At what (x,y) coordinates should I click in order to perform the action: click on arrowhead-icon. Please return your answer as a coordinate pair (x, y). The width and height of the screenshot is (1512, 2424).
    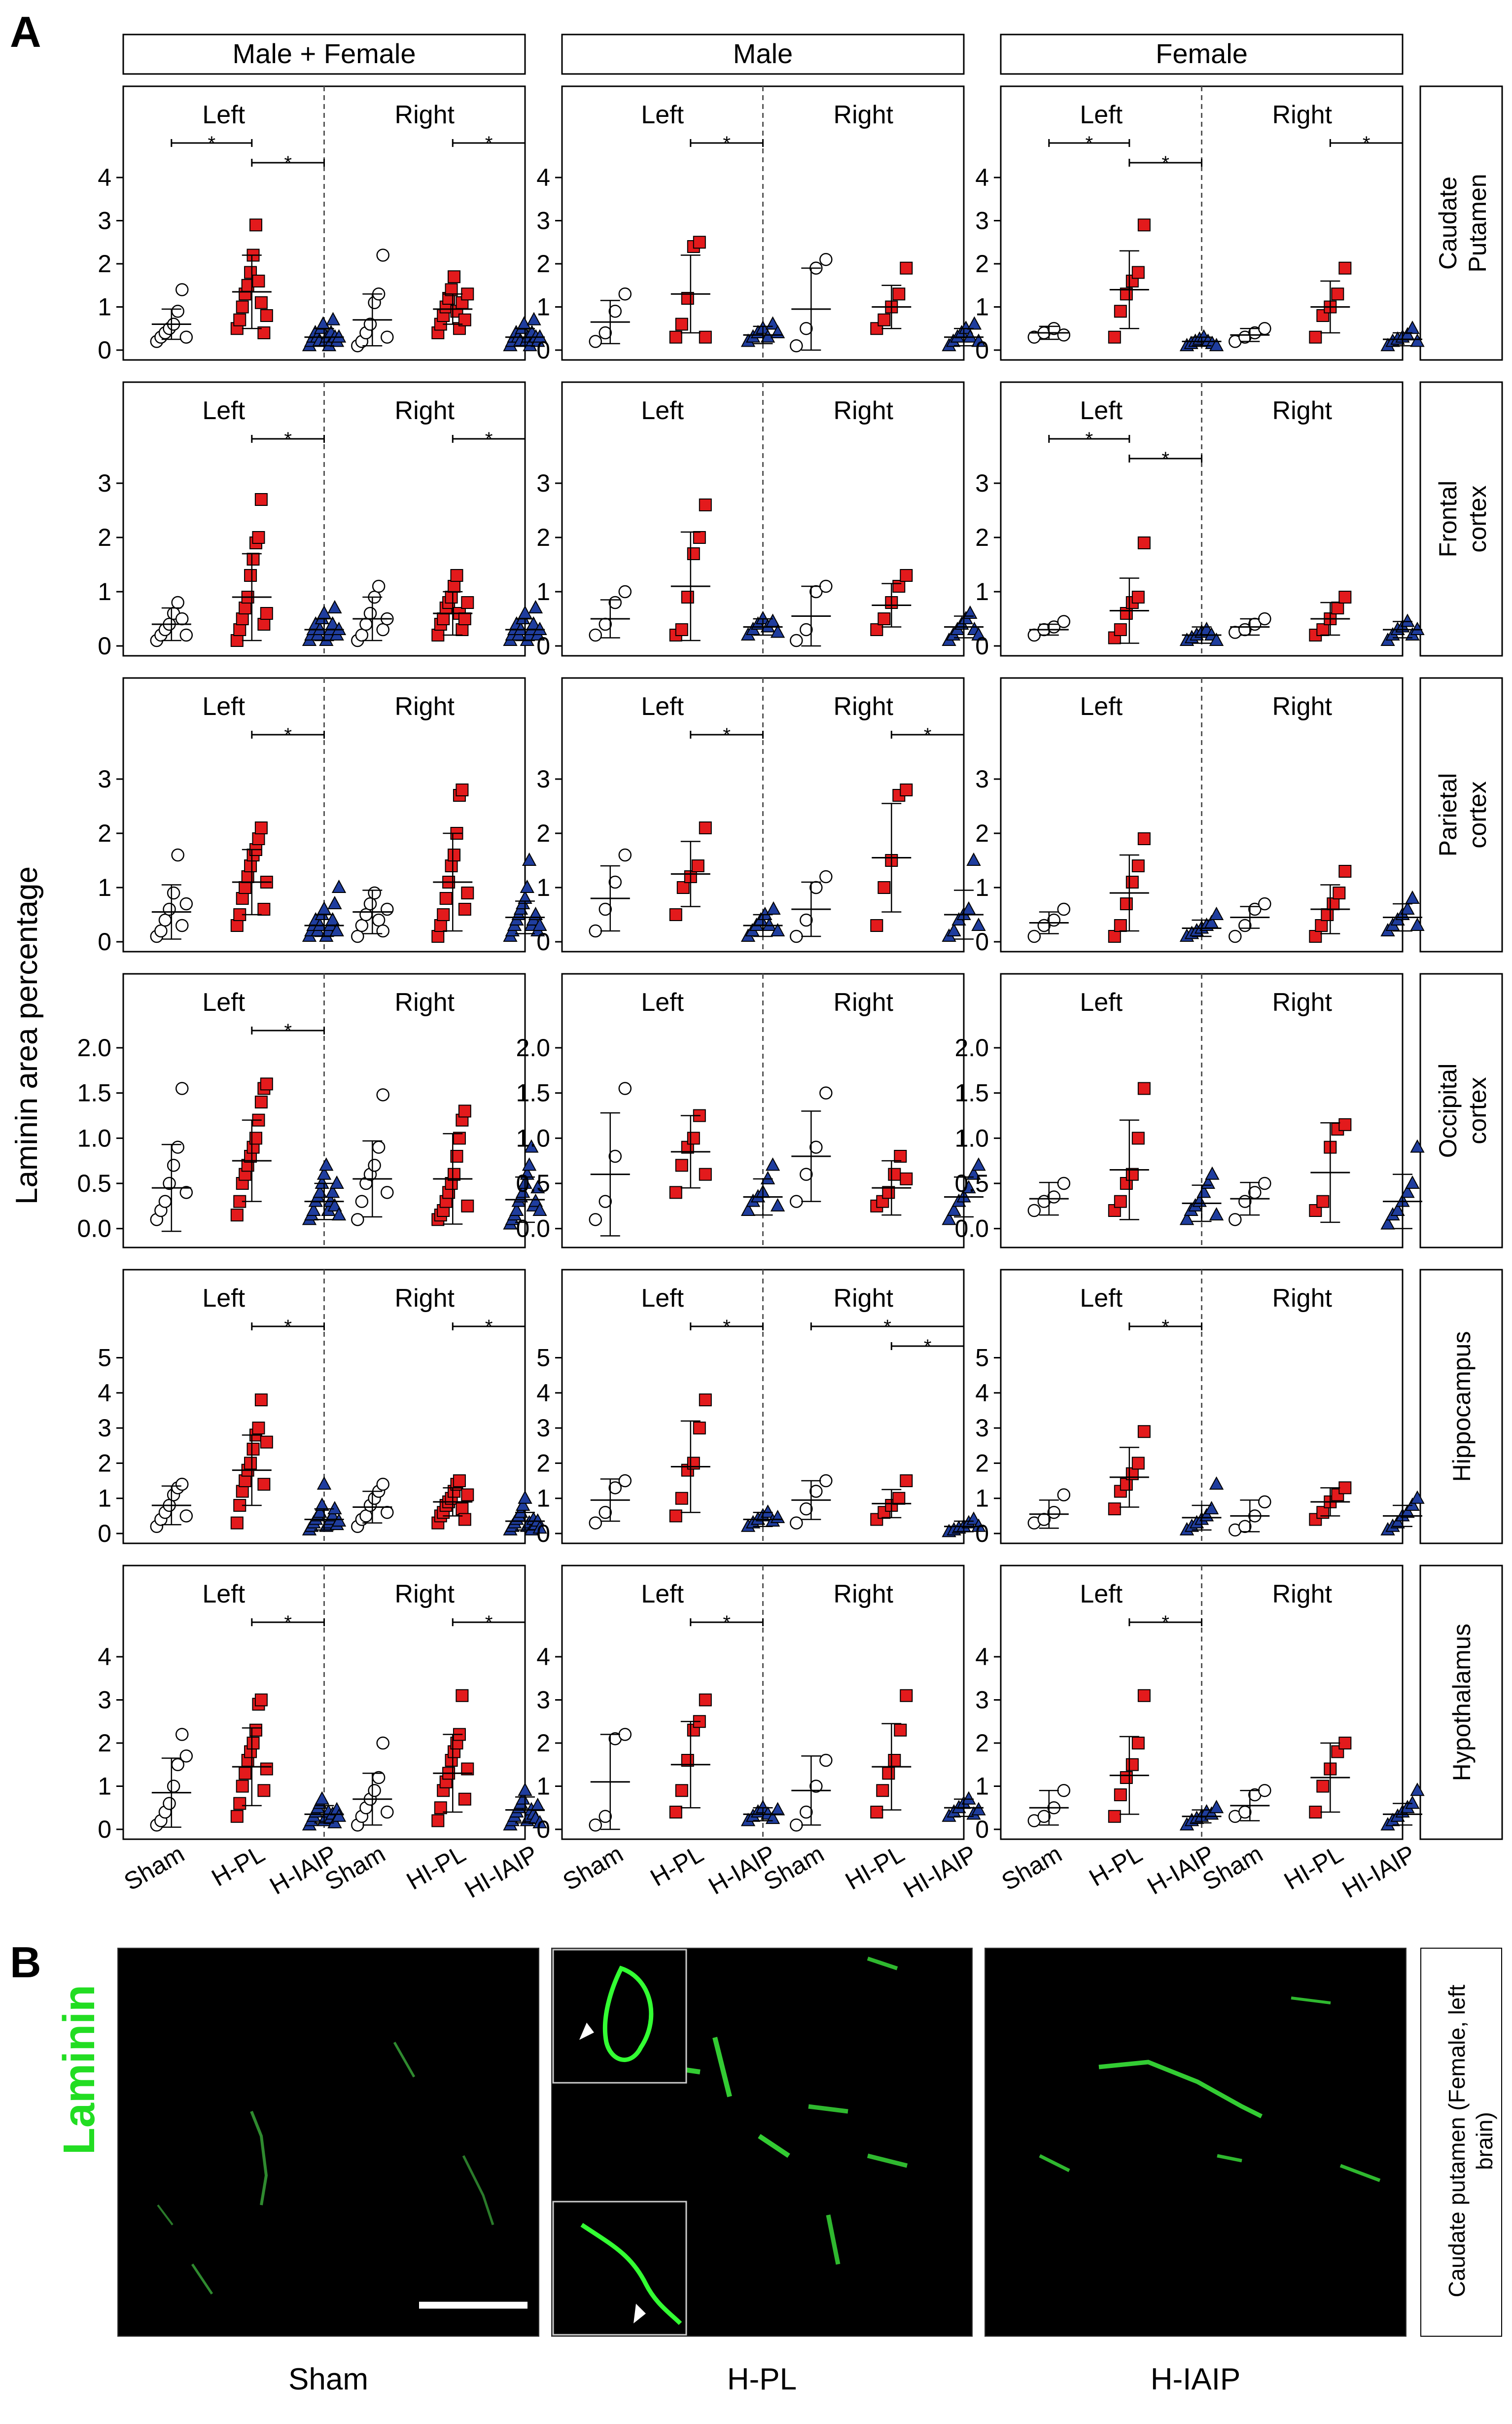
    Looking at the image, I should click on (587, 2031).